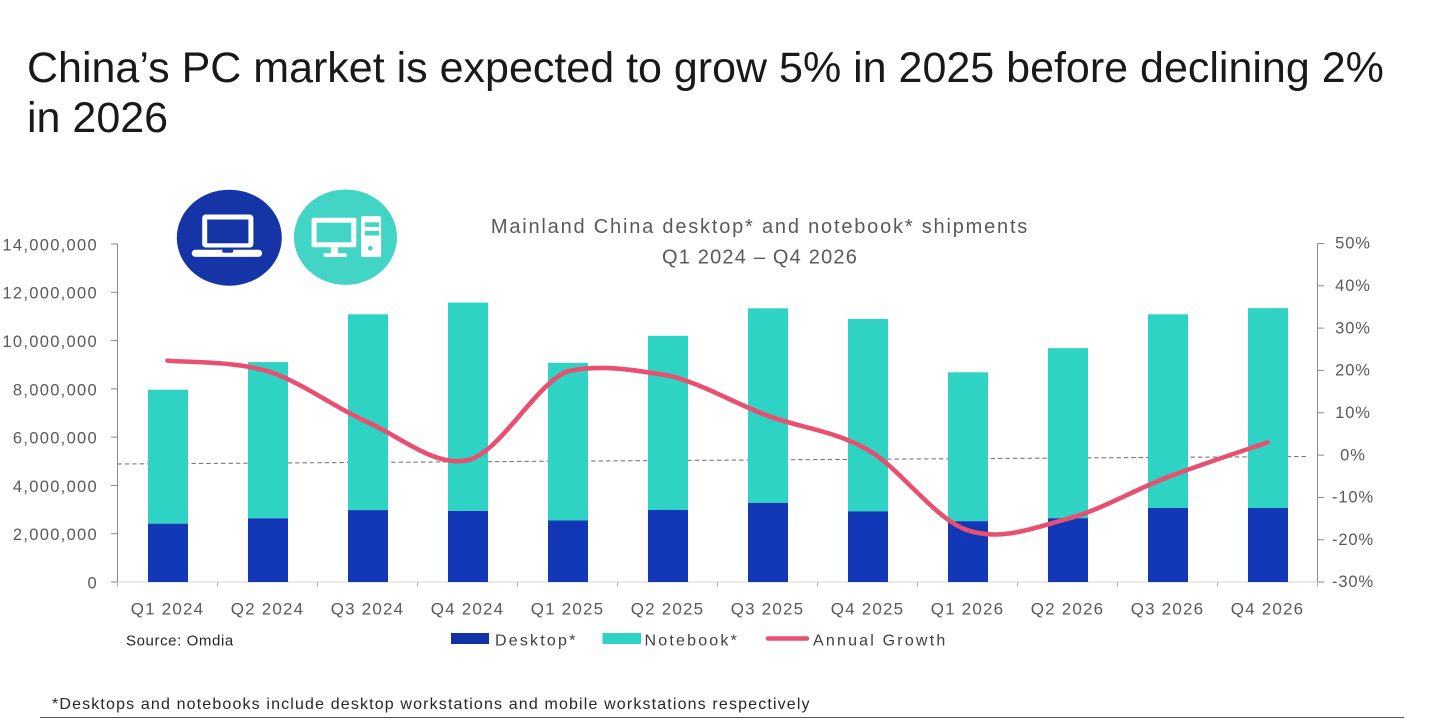  I want to click on svg-text: -30%, so click(1353, 582).